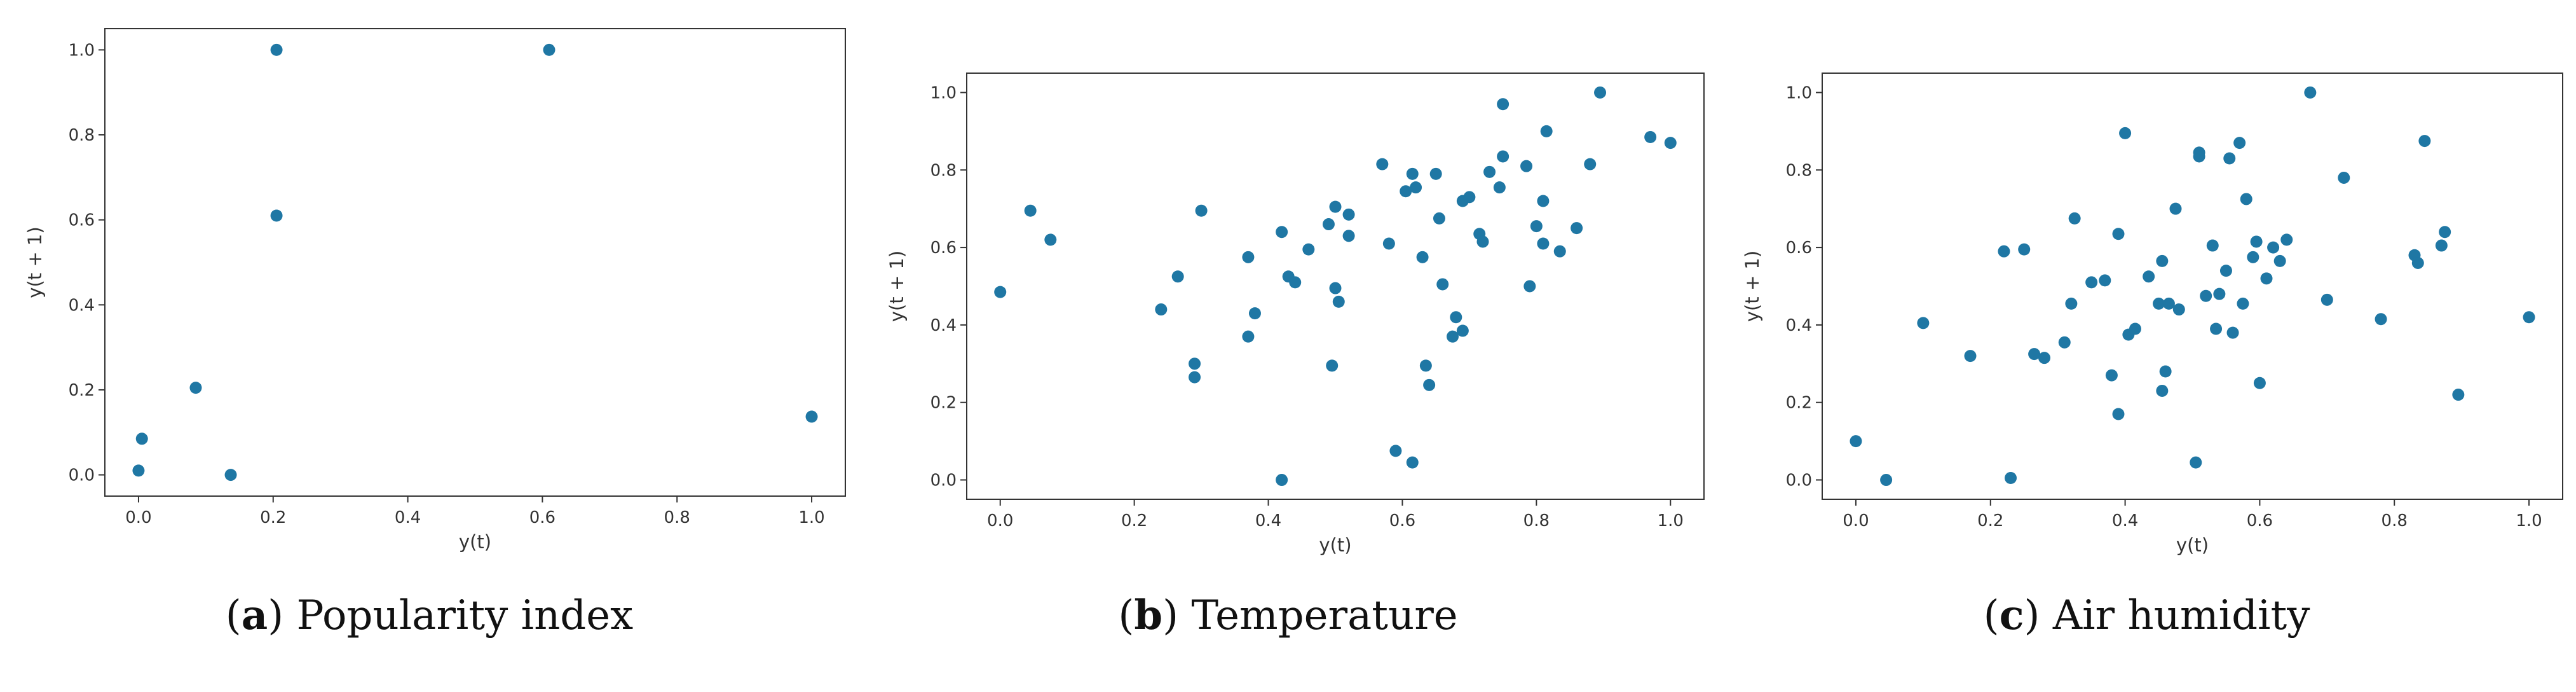 The height and width of the screenshot is (692, 2576). I want to click on y-tick-label: 0.8, so click(82, 135).